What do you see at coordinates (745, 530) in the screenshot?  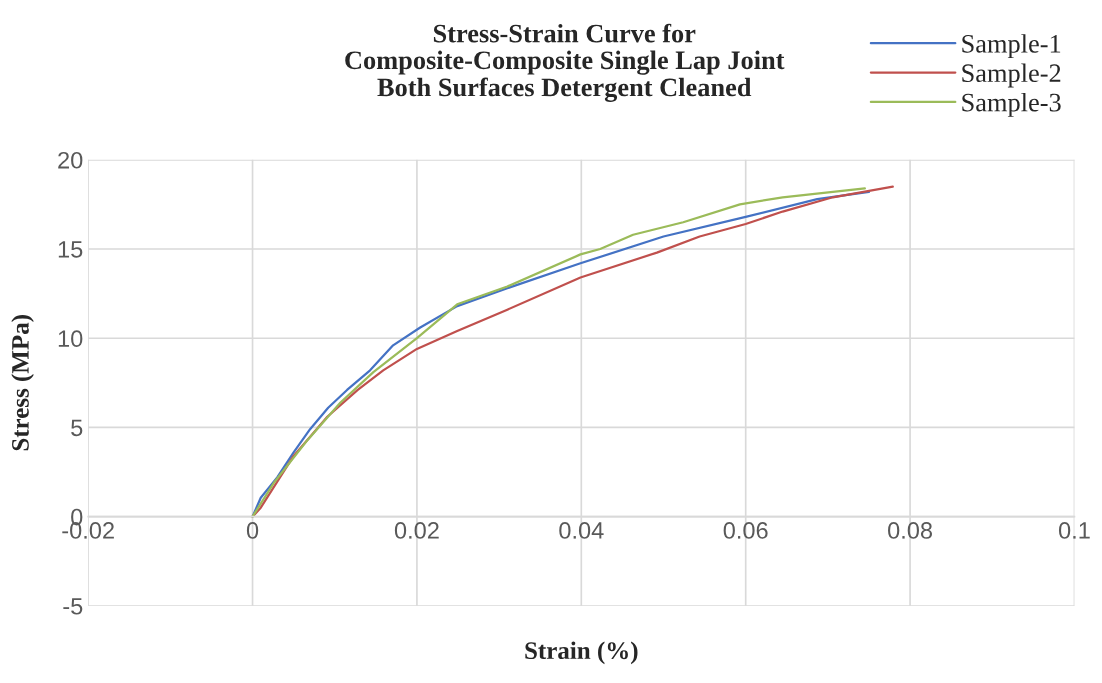 I see `x-tick-label: 0.06` at bounding box center [745, 530].